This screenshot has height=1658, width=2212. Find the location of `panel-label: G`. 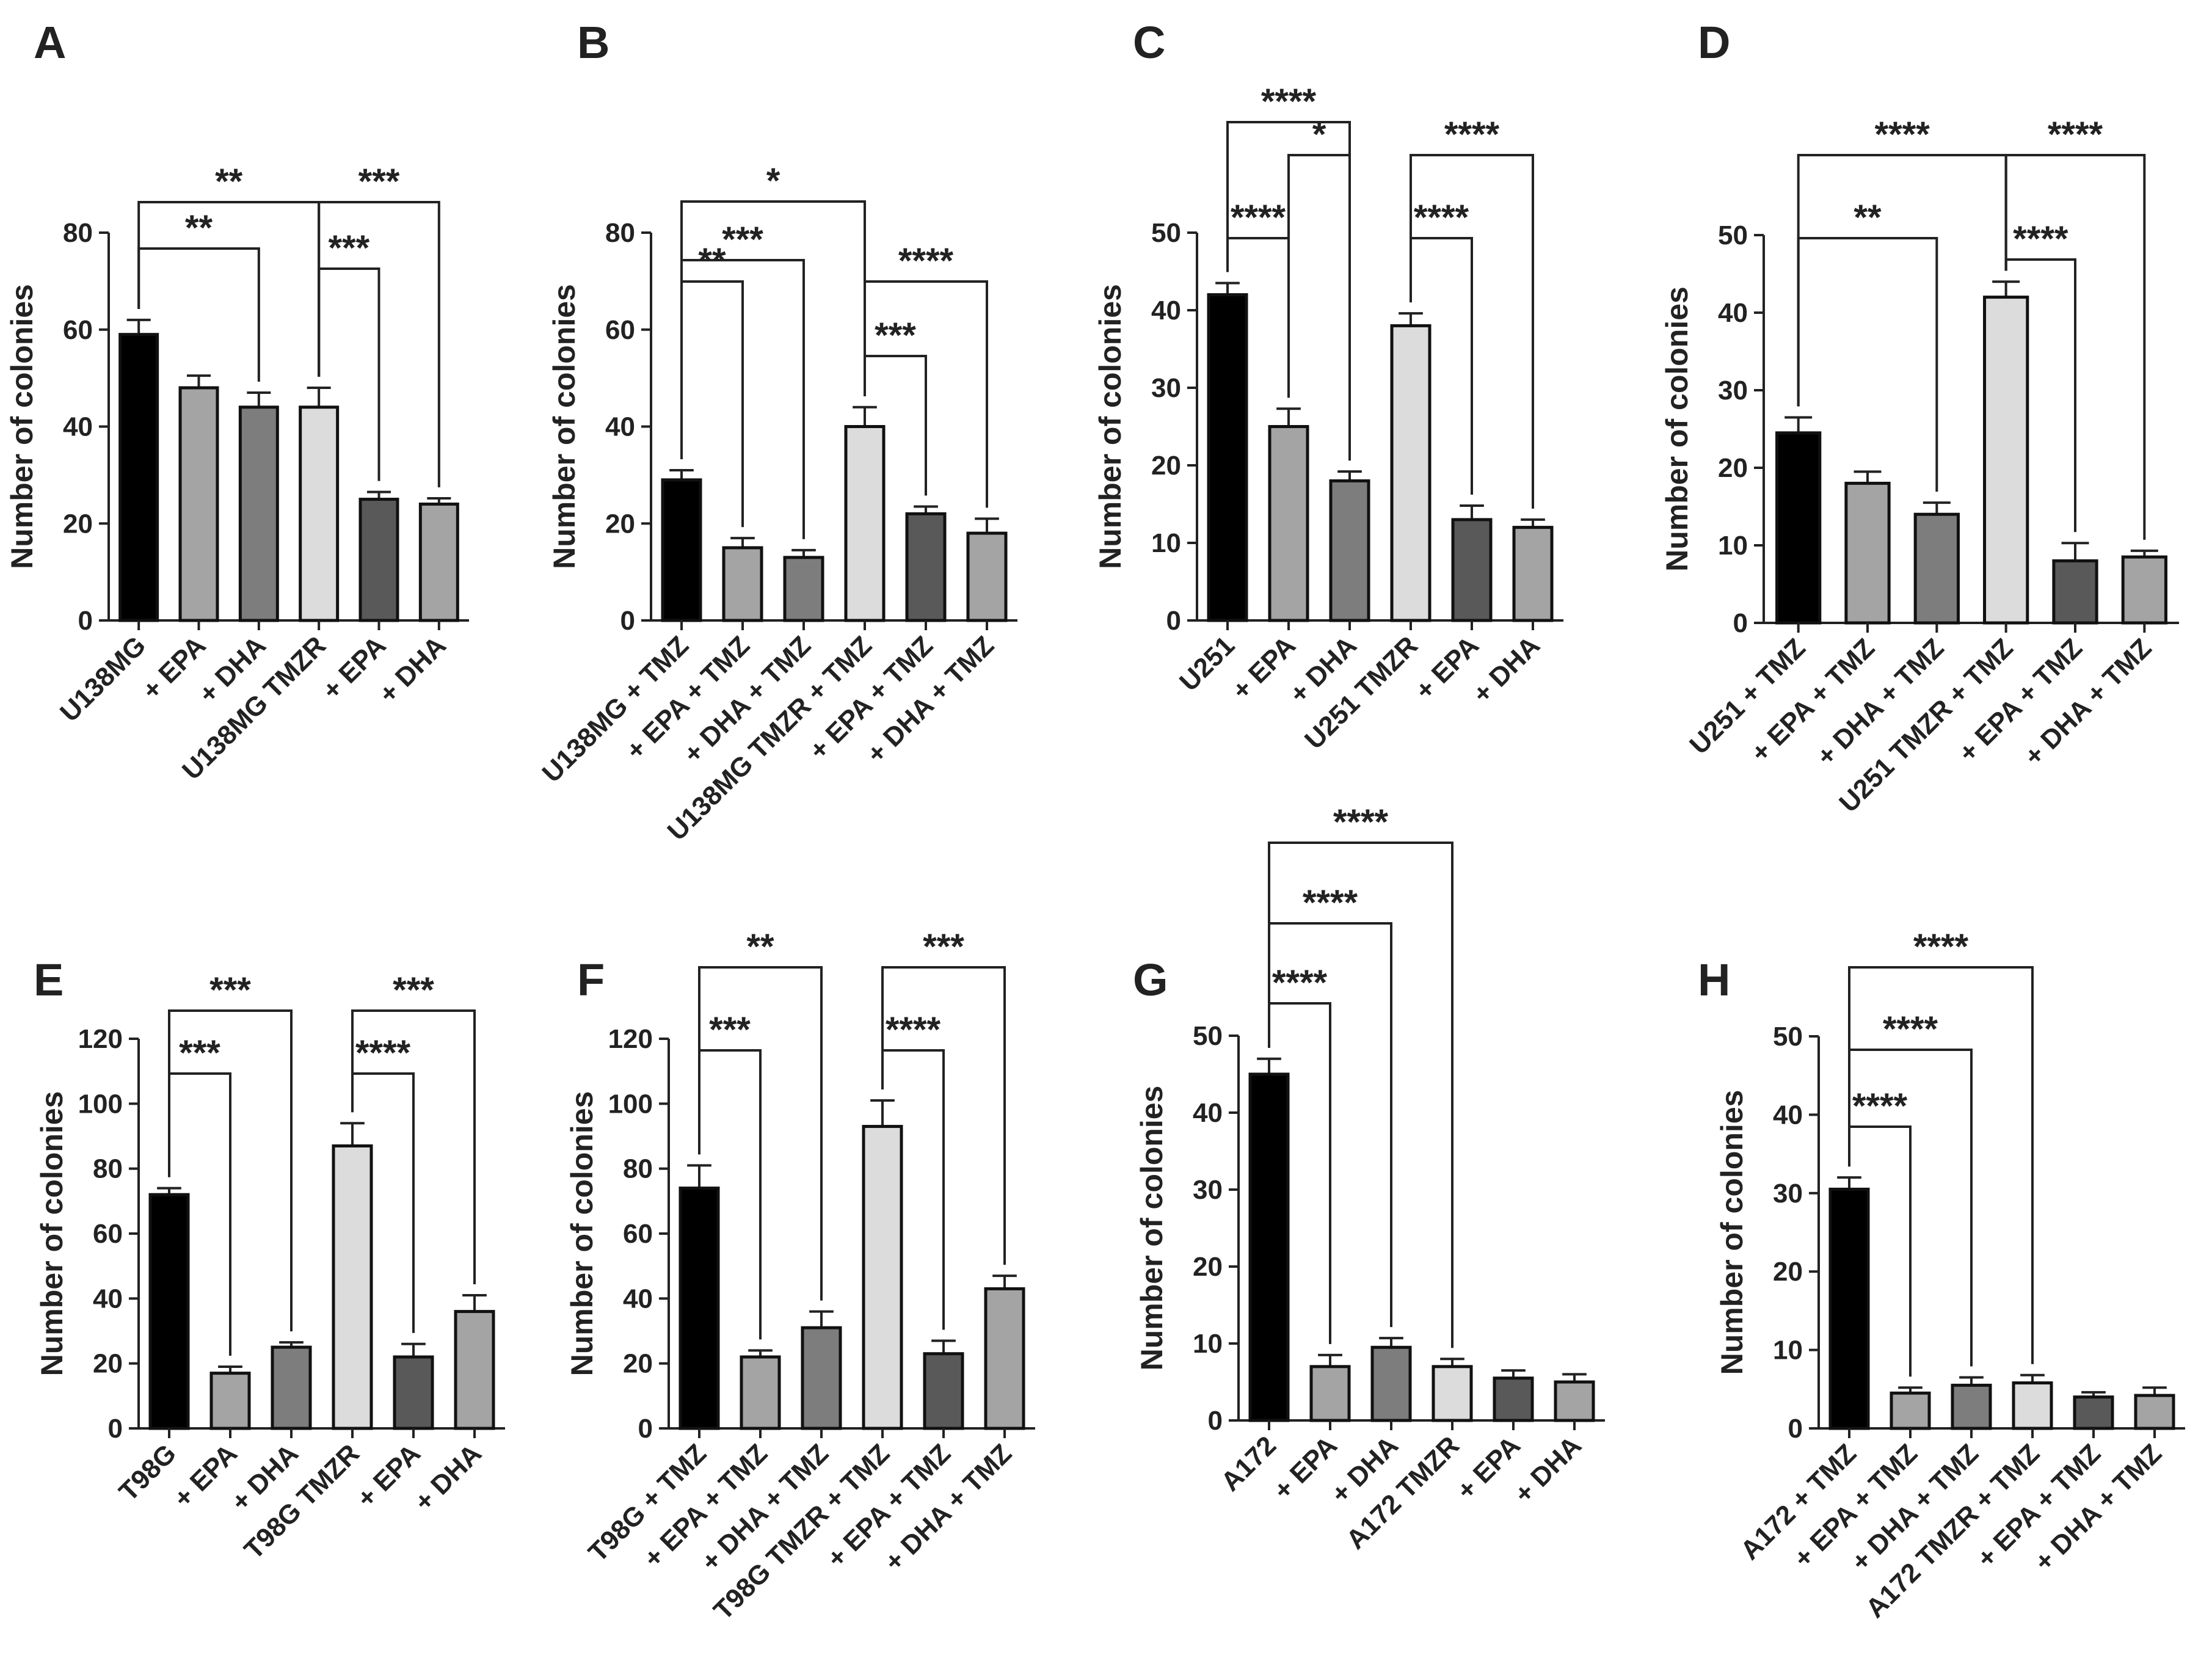

panel-label: G is located at coordinates (1150, 980).